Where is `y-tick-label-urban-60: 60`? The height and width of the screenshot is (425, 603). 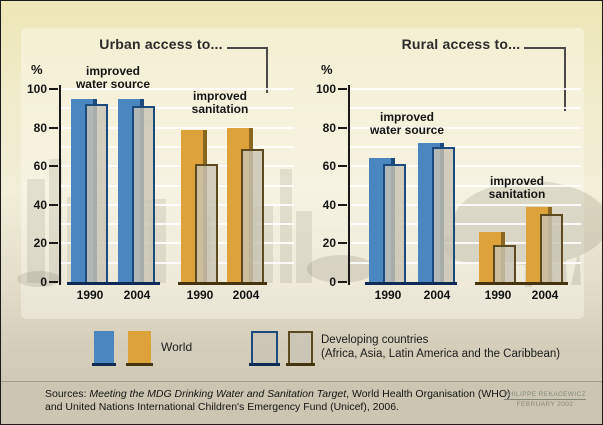 y-tick-label-urban-60: 60 is located at coordinates (40, 166).